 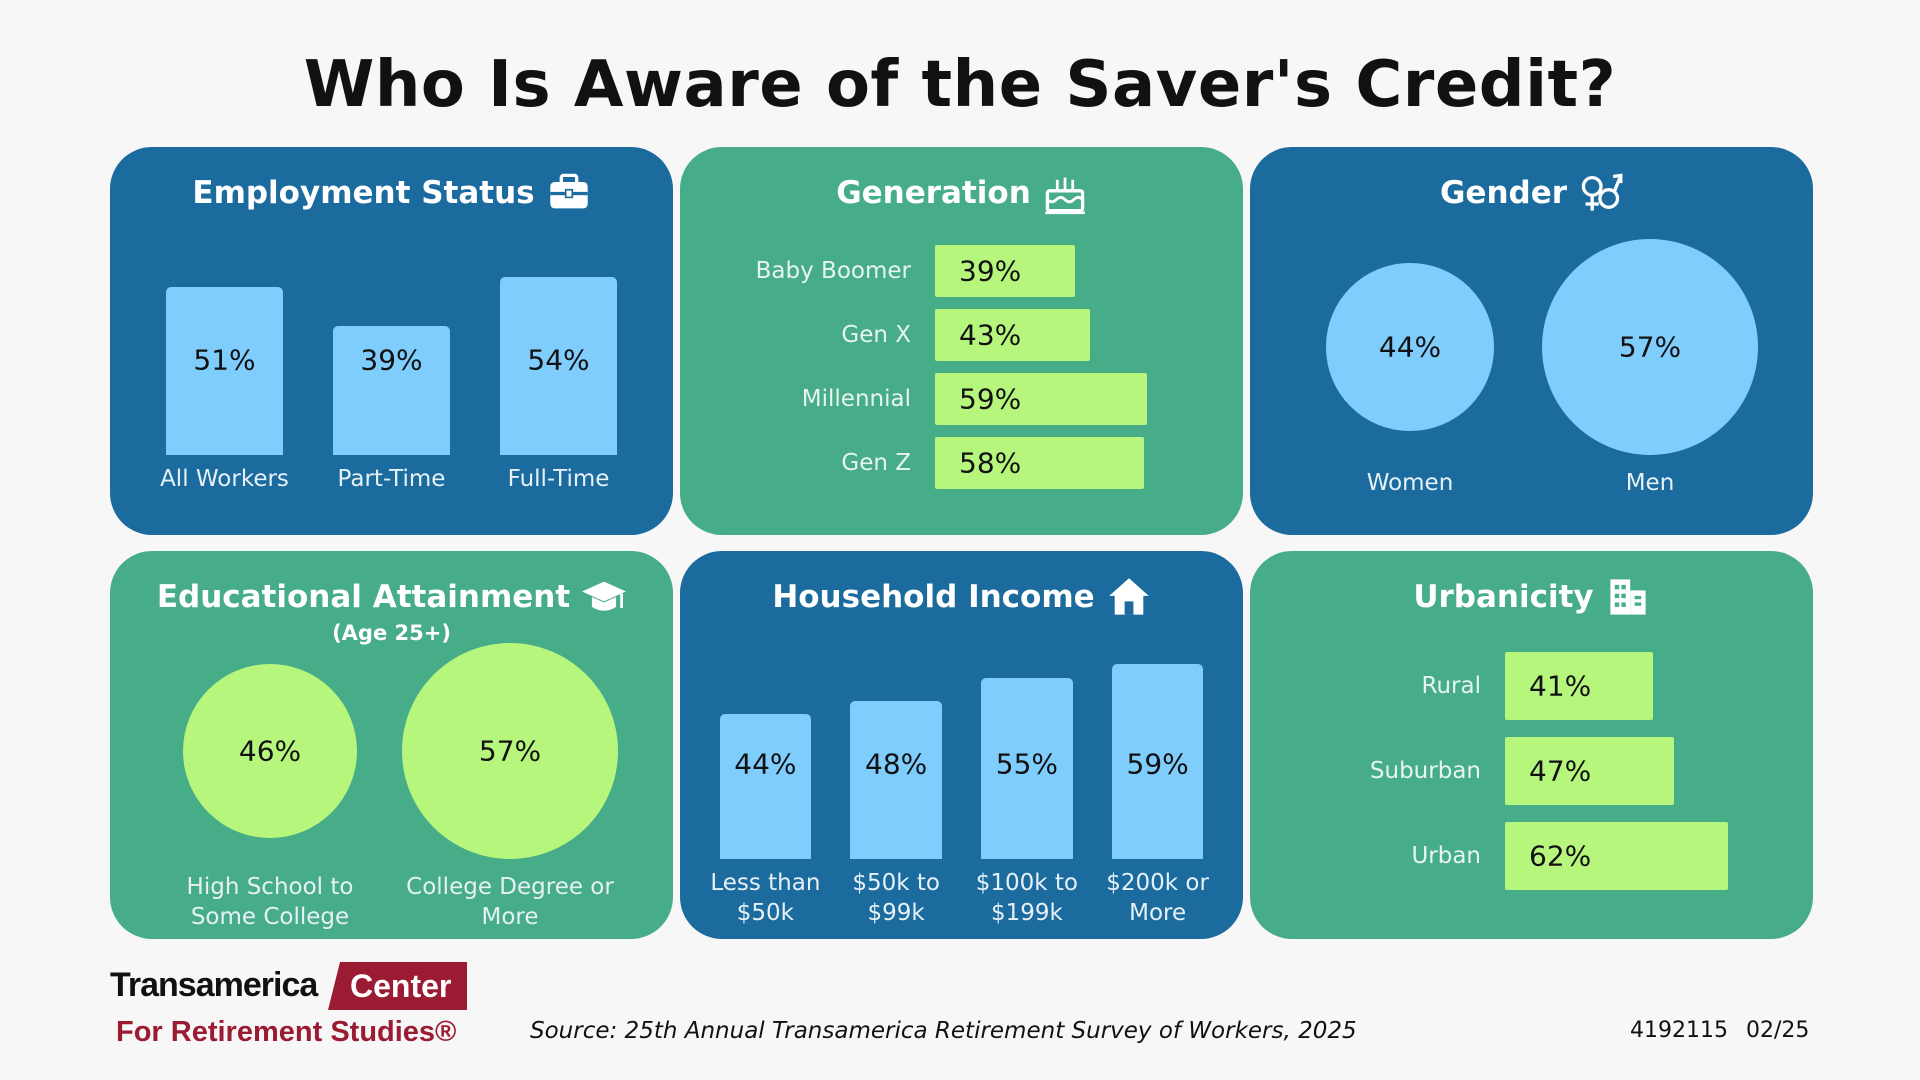 I want to click on category-label: Less than $50k, so click(x=765, y=898).